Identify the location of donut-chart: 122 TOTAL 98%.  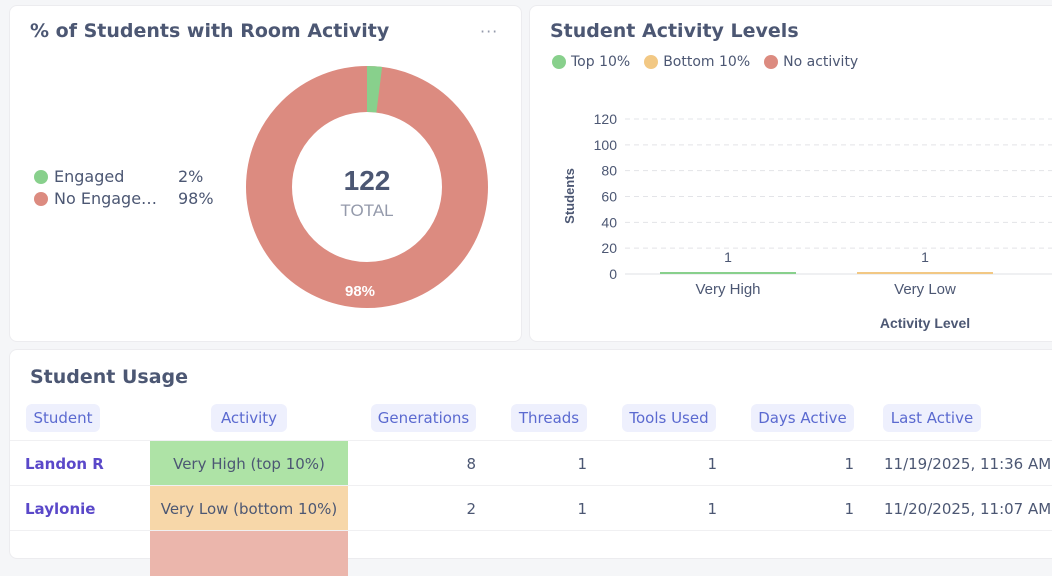
(367, 187).